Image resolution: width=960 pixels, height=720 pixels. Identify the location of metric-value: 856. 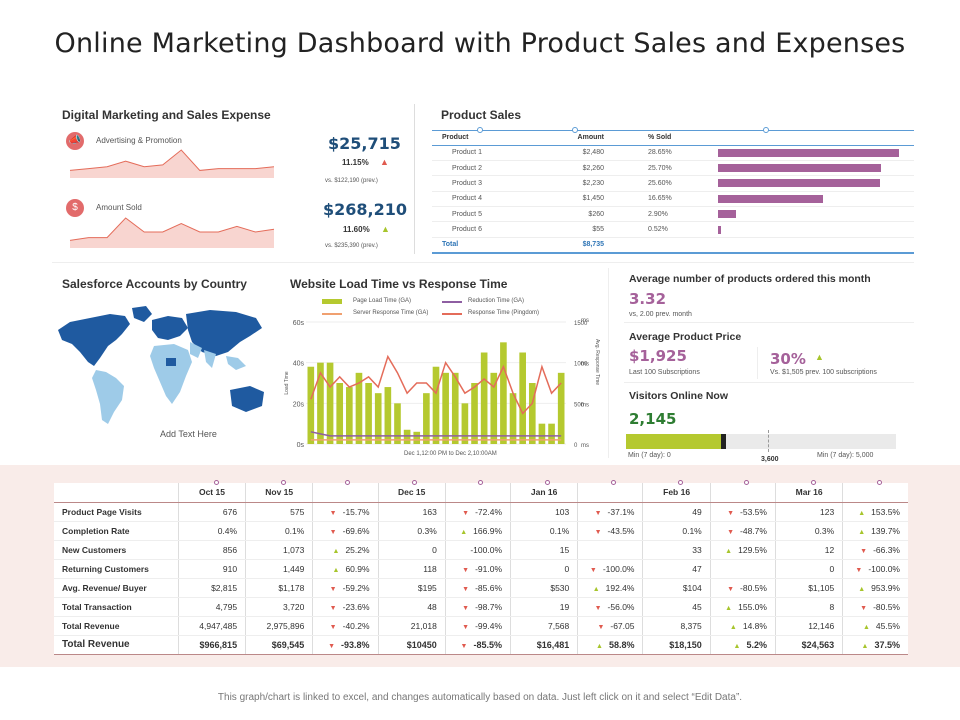
(211, 550).